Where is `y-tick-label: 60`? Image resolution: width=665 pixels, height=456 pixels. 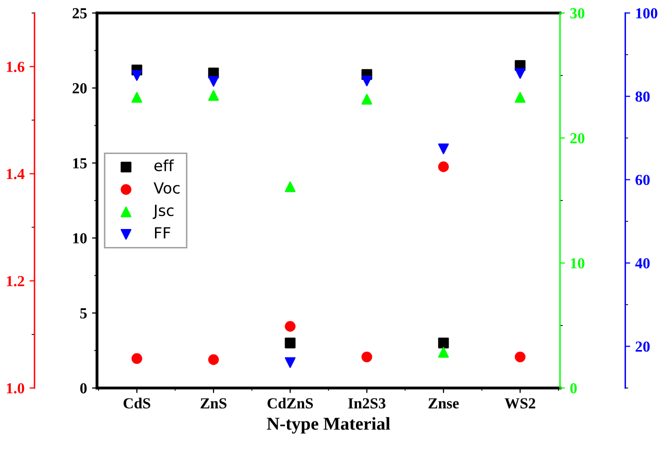
y-tick-label: 60 is located at coordinates (643, 180).